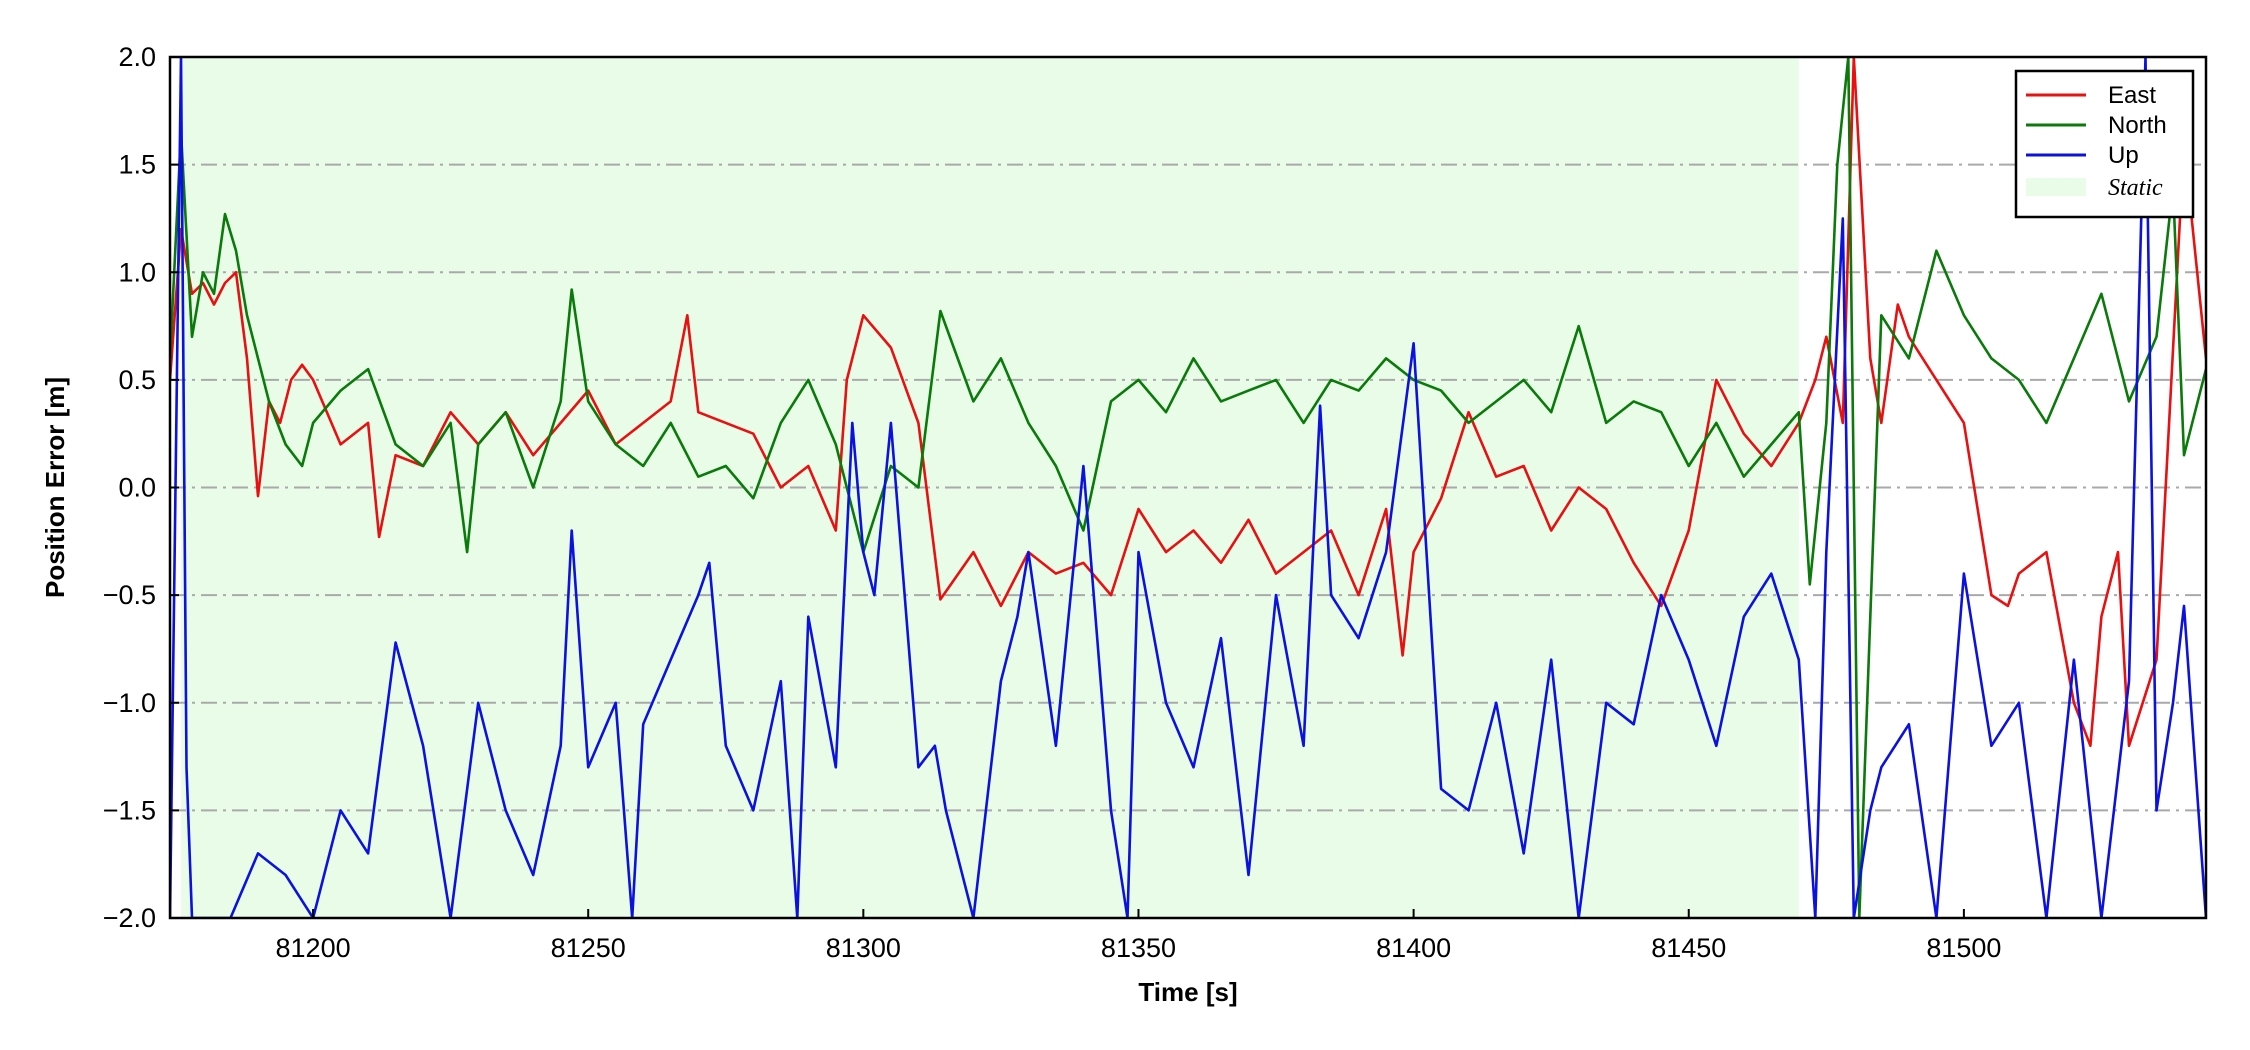  Describe the element at coordinates (137, 272) in the screenshot. I see `y-tick-label-2: 1.0` at that location.